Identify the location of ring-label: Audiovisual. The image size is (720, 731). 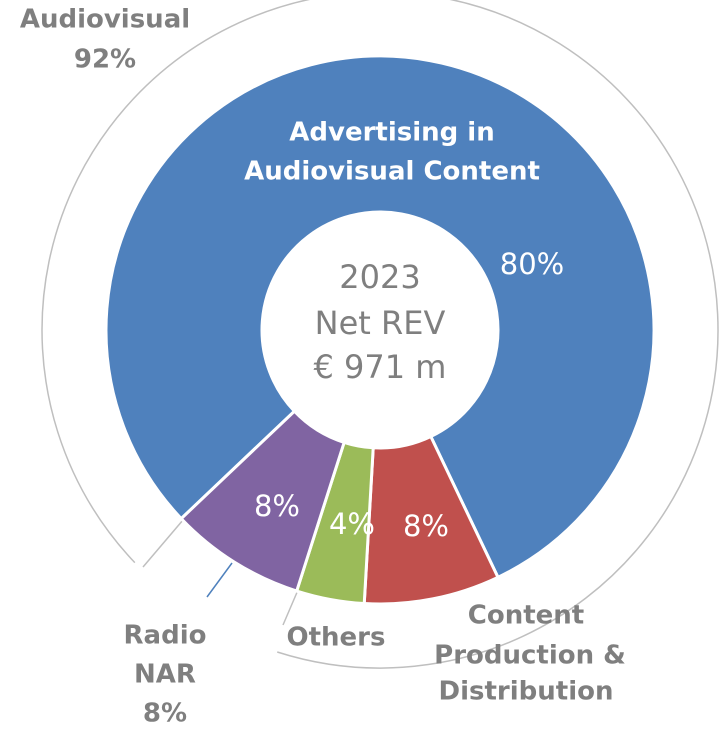
(105, 20).